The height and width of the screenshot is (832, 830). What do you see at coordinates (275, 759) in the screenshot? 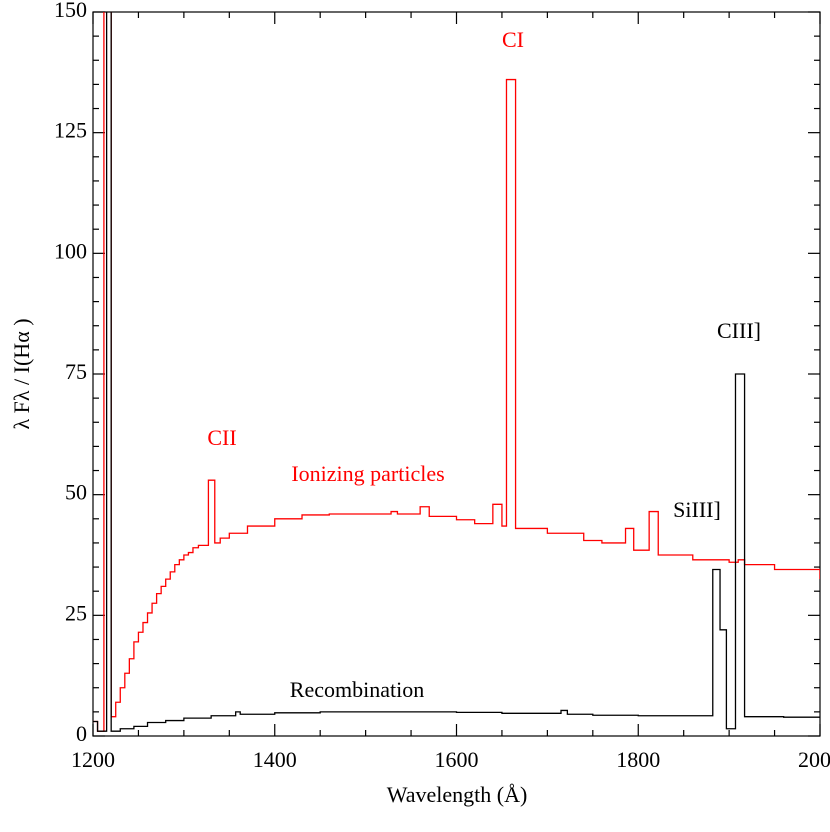
I see `x-tick-label: 1400` at bounding box center [275, 759].